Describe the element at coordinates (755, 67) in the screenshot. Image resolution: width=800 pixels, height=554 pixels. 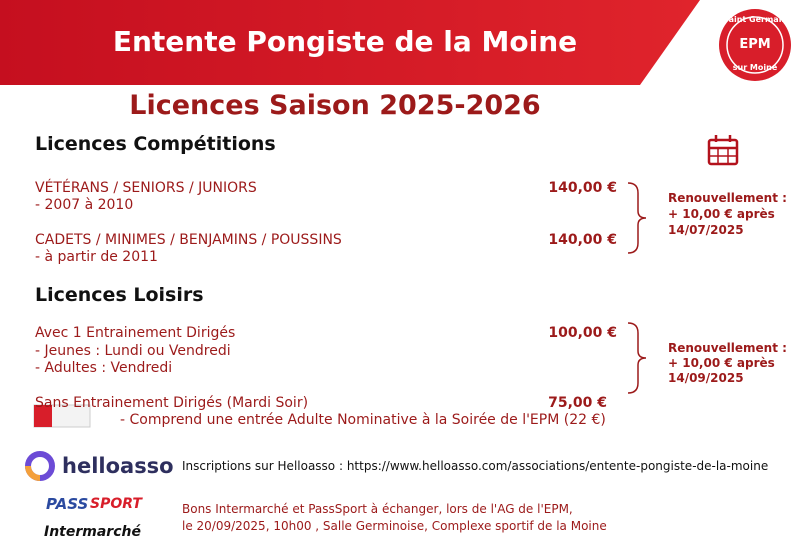
I see `logo-bottom: sur Moine` at that location.